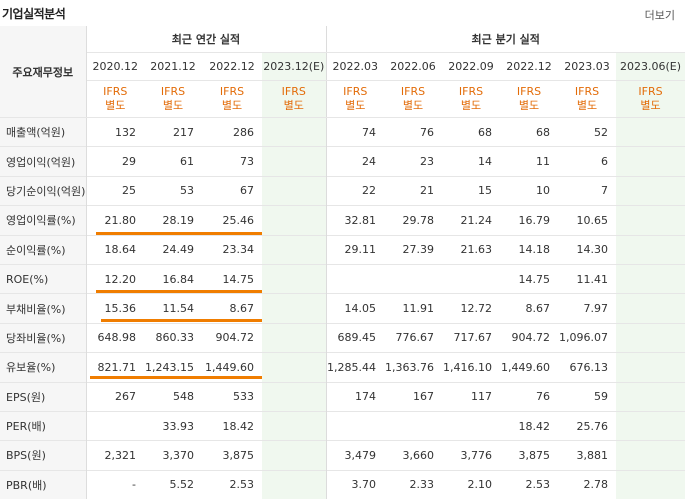 The width and height of the screenshot is (685, 499). I want to click on table-cell: 67, so click(232, 190).